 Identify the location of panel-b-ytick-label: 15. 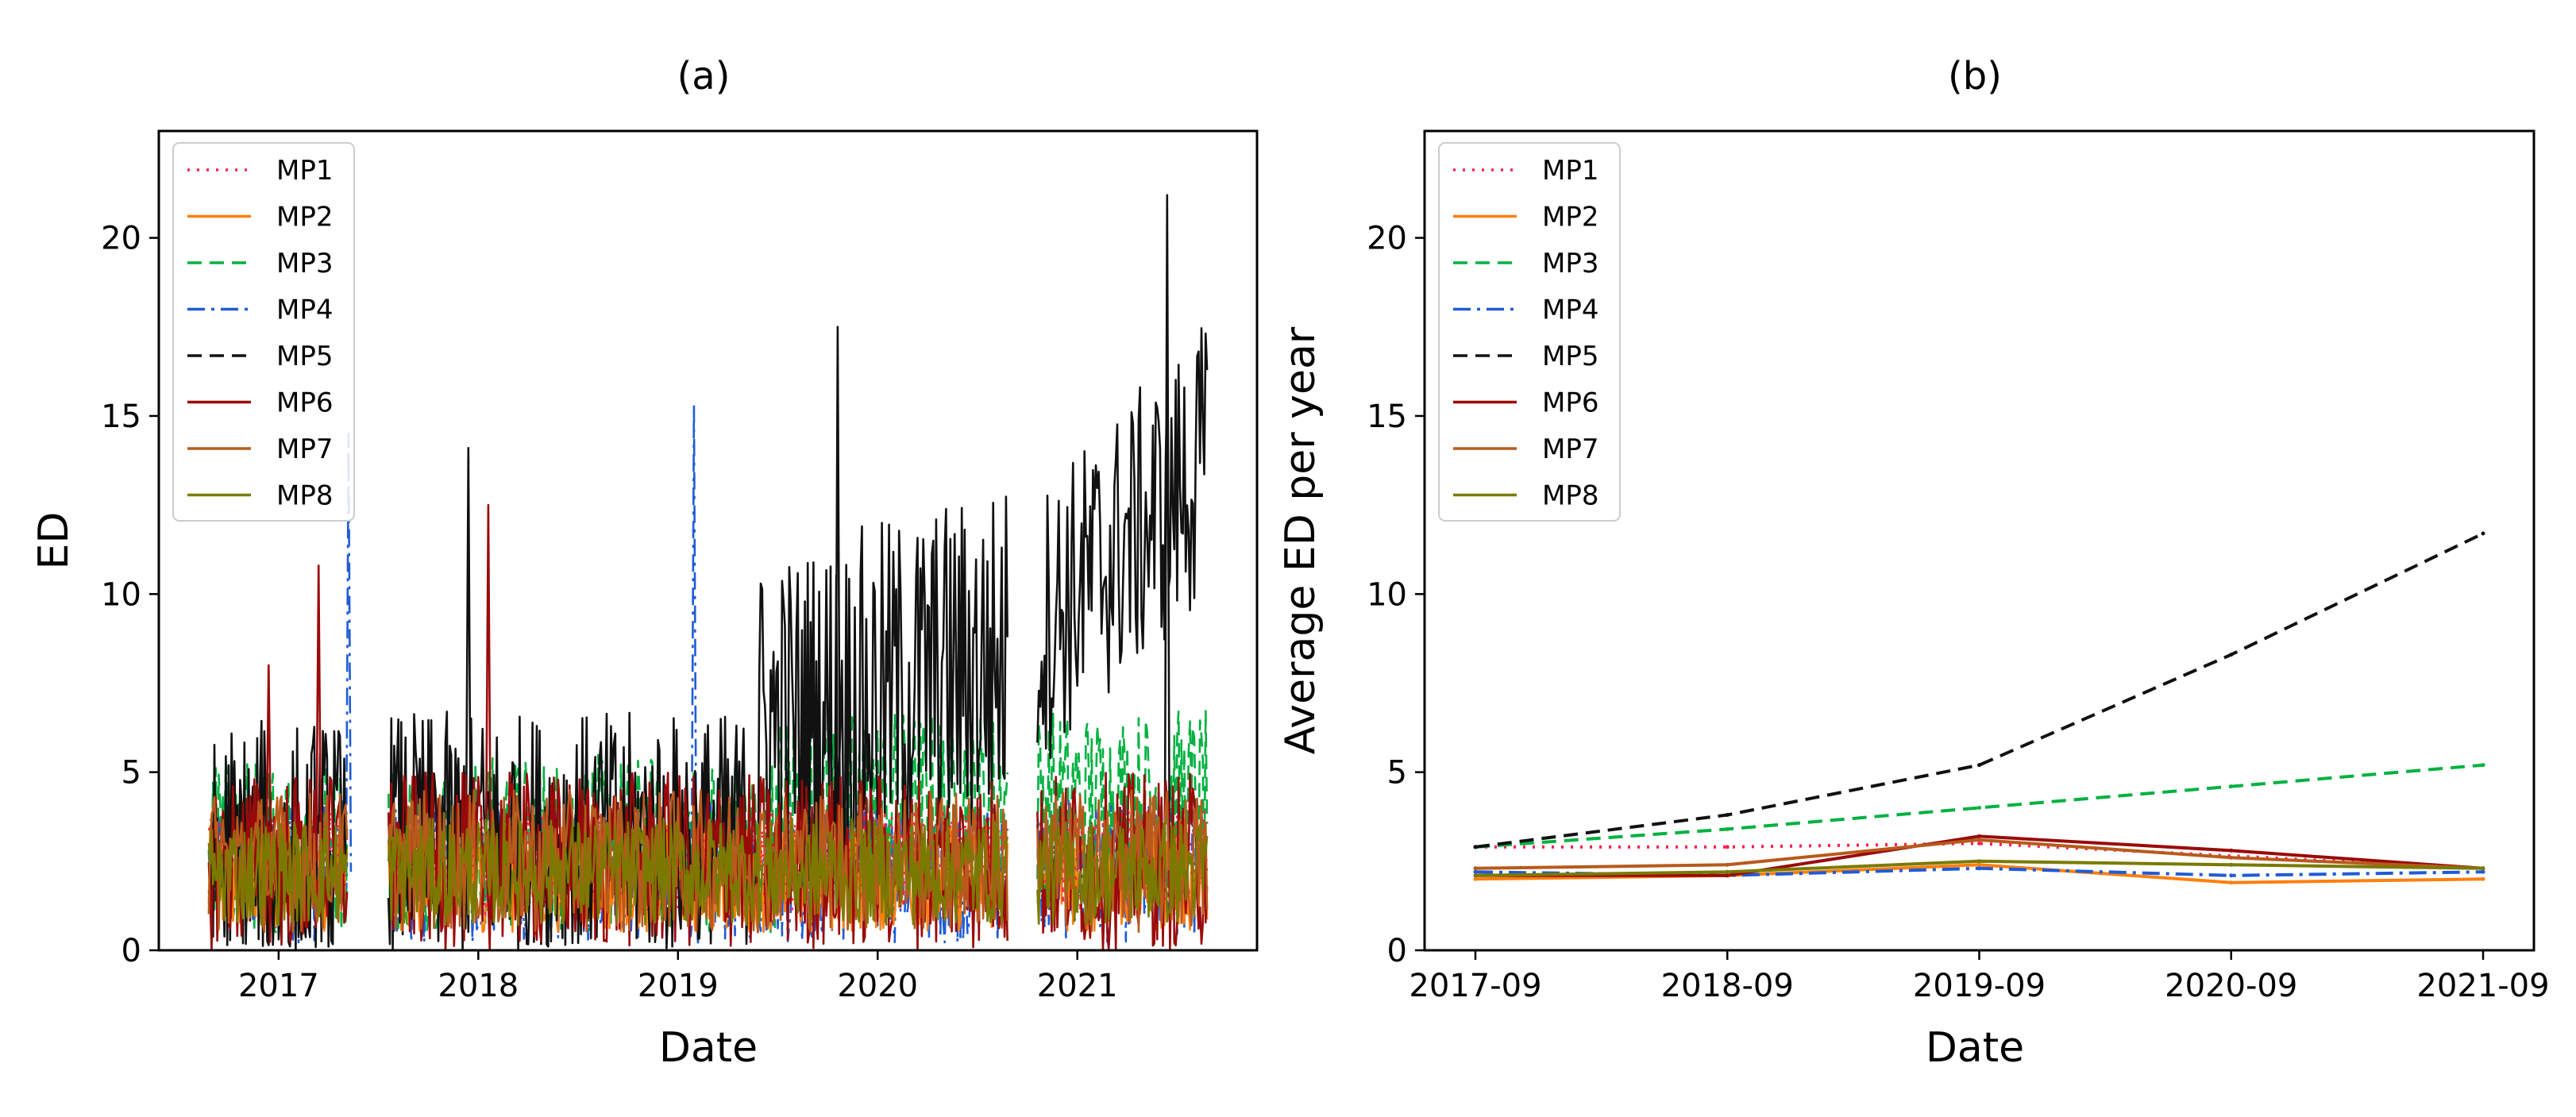
(1387, 417).